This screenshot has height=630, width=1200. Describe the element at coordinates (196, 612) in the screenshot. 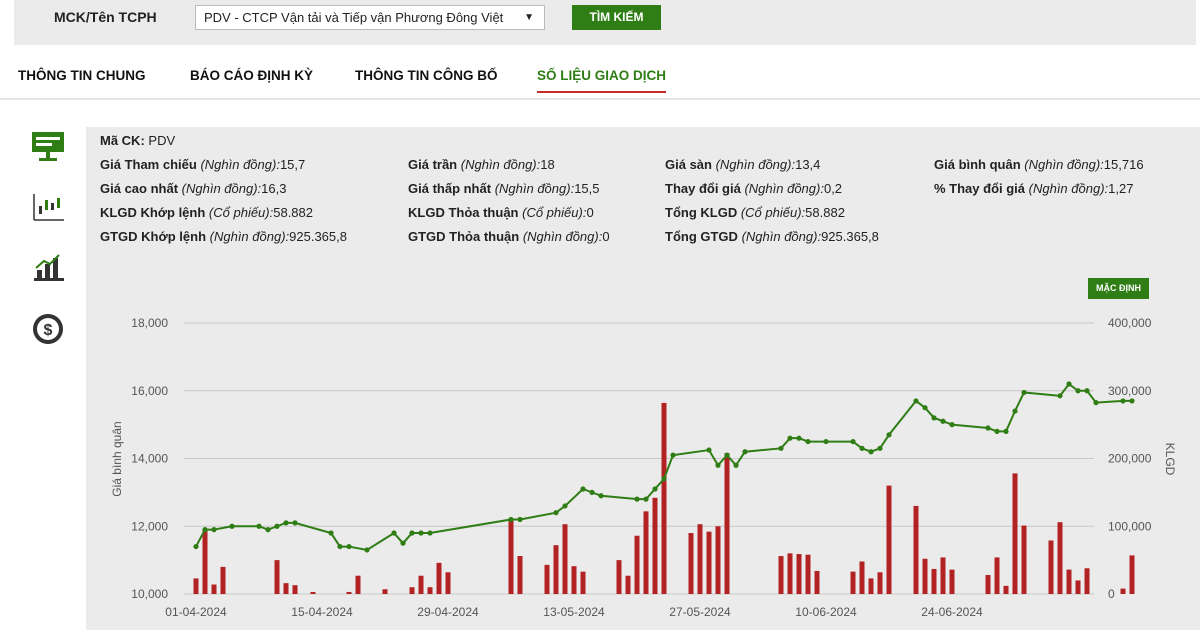

I see `x-tick-label: 01-04-2024` at that location.